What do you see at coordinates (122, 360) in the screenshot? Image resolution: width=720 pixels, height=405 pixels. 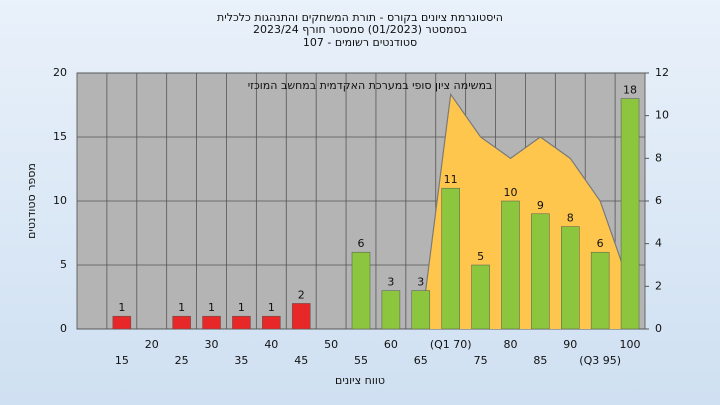 I see `x-tick-label: 15` at bounding box center [122, 360].